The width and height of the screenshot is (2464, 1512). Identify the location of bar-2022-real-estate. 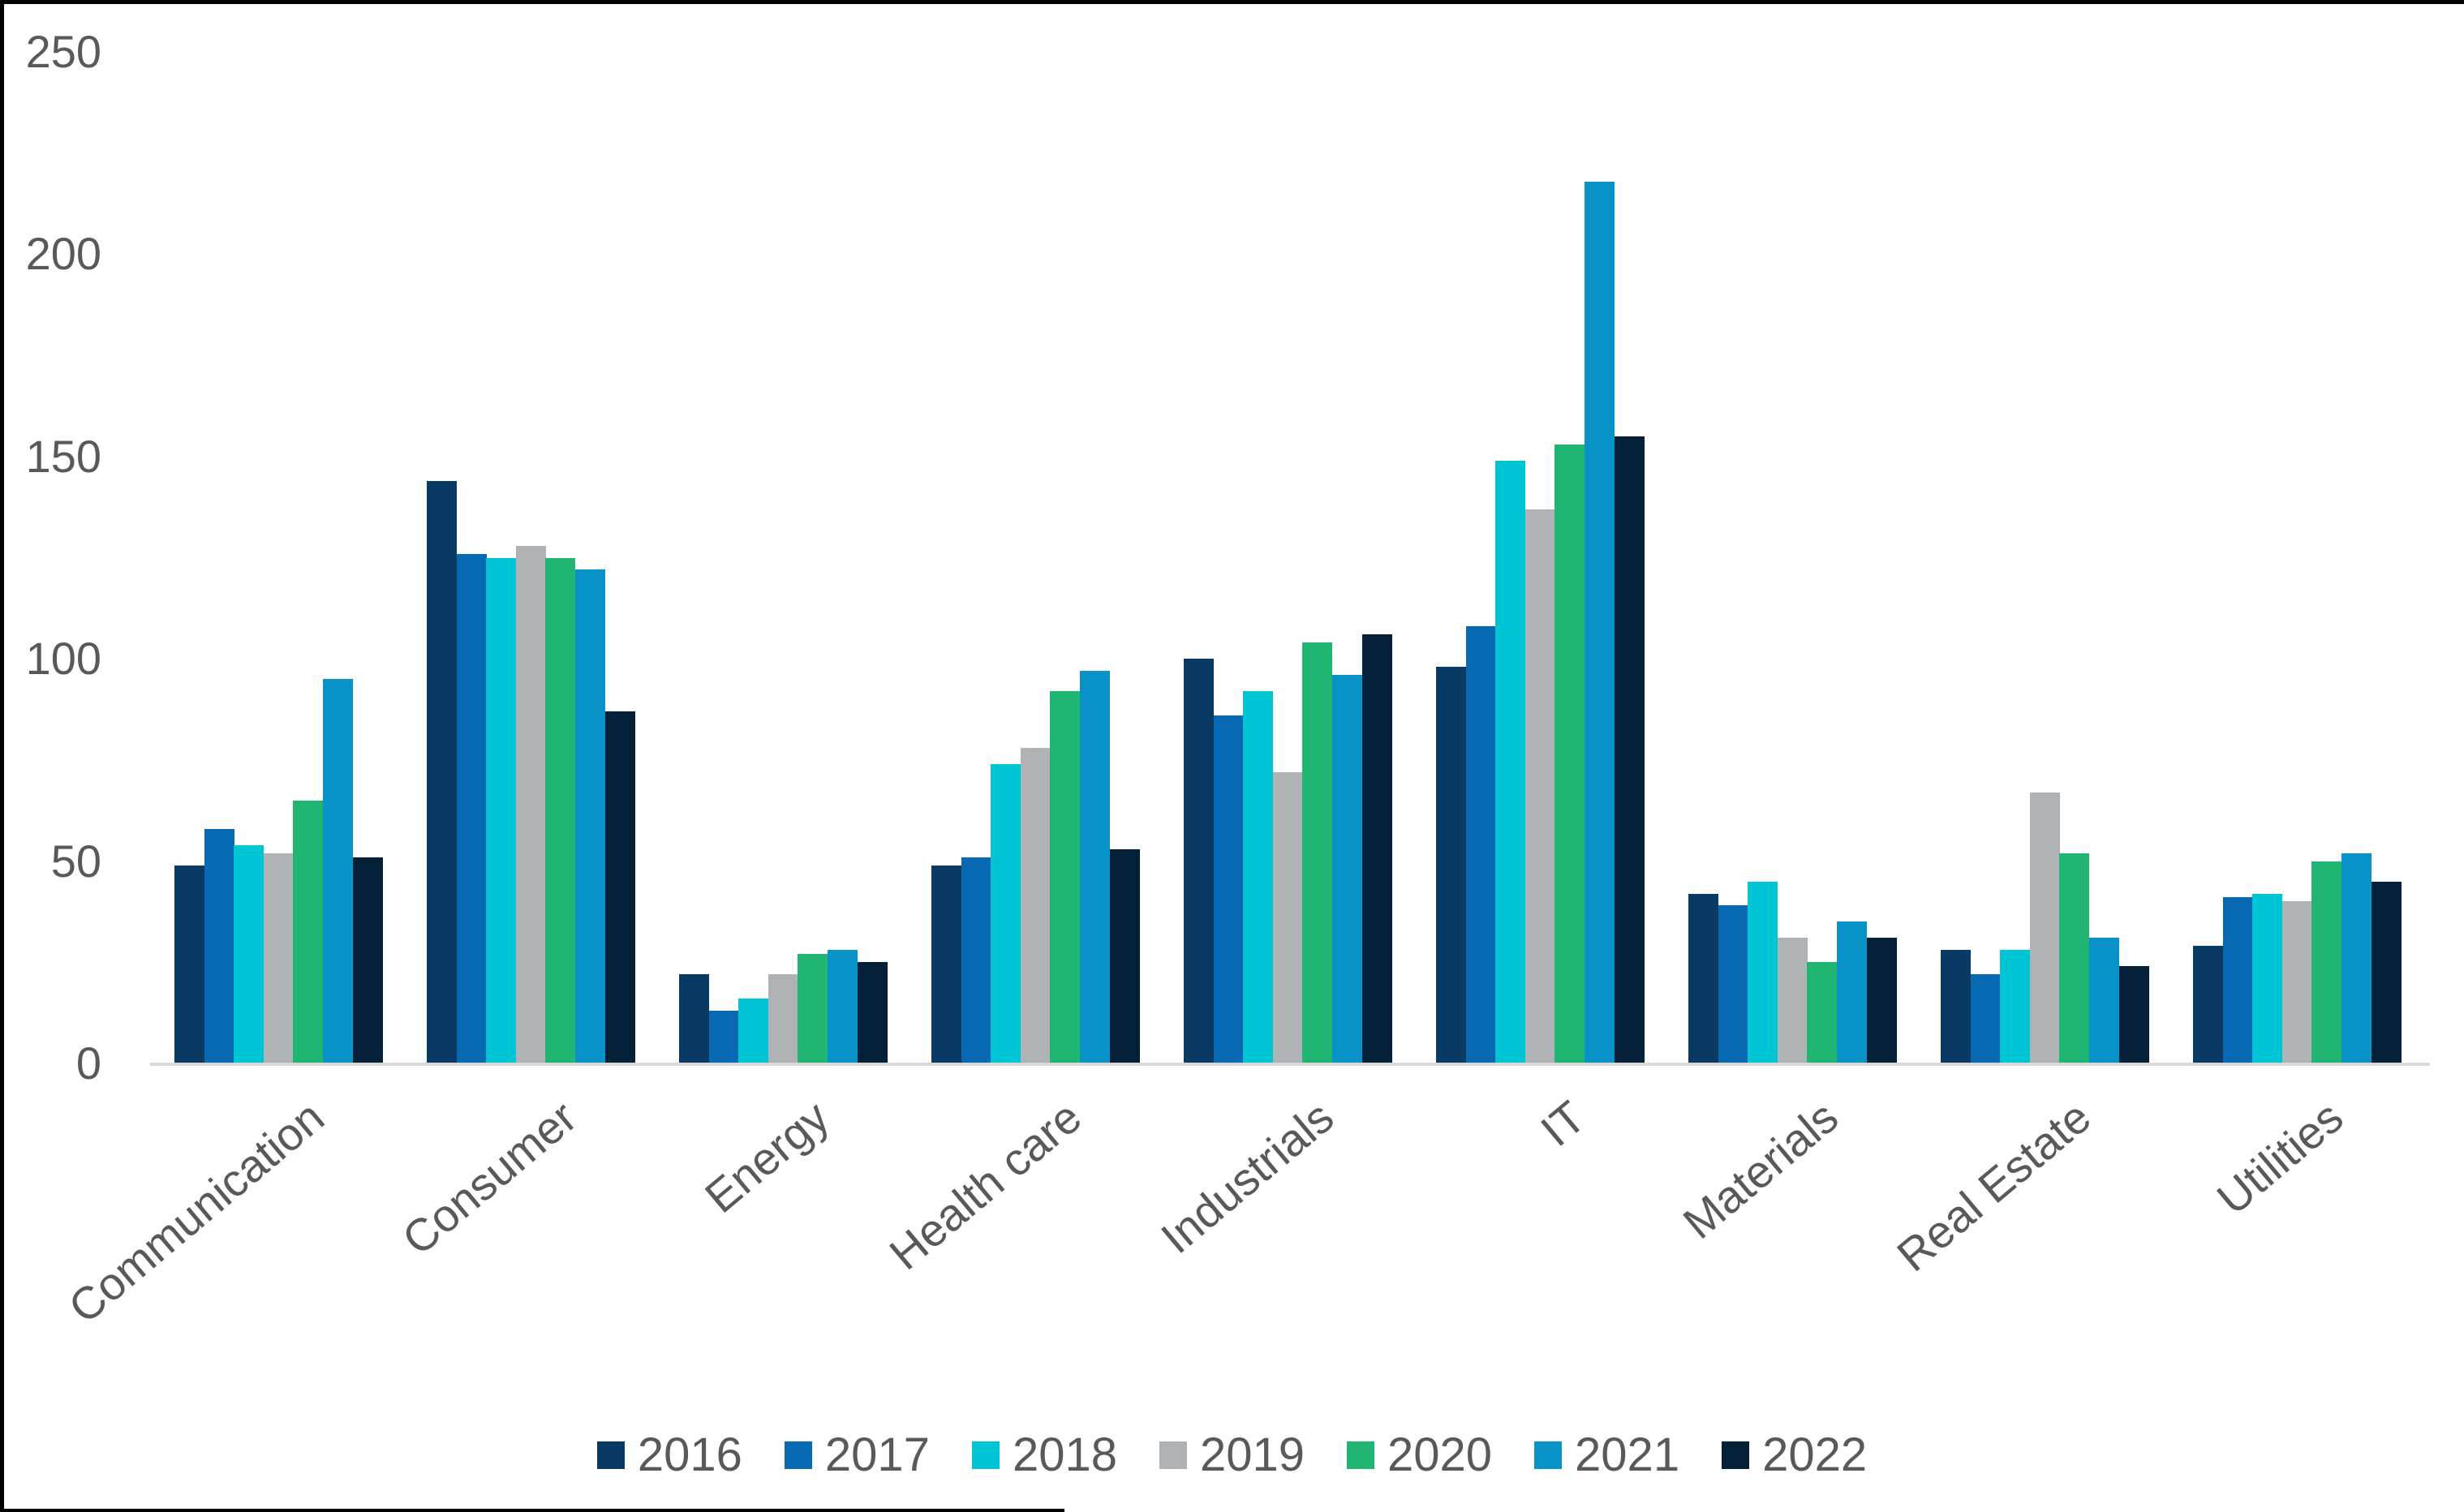
(2133, 1014).